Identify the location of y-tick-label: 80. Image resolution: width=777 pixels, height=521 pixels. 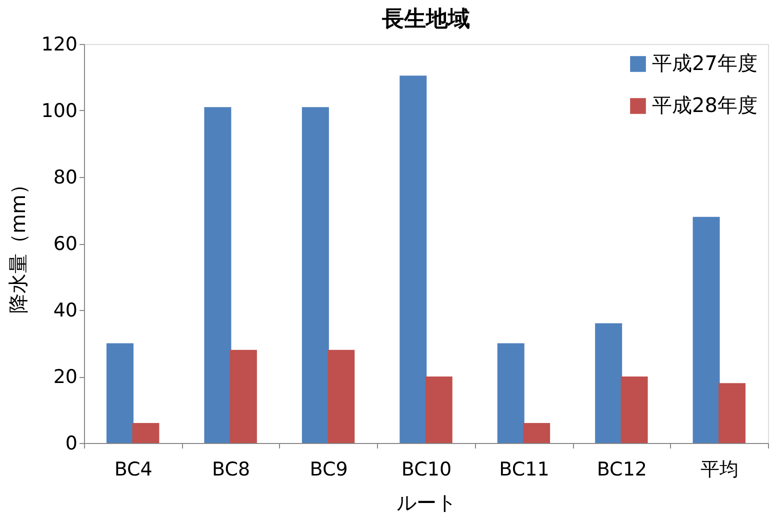
(65, 177).